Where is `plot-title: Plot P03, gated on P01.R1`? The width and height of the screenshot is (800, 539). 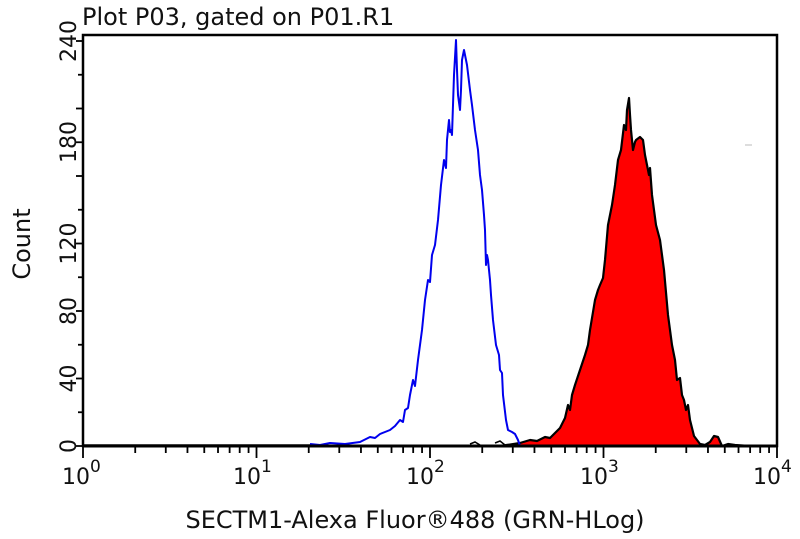
plot-title: Plot P03, gated on P01.R1 is located at coordinates (238, 17).